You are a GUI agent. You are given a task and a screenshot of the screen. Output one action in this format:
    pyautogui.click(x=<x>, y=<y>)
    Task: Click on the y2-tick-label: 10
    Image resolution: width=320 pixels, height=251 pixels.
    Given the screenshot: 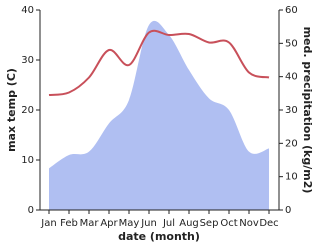 What is the action you would take?
    pyautogui.click(x=291, y=177)
    